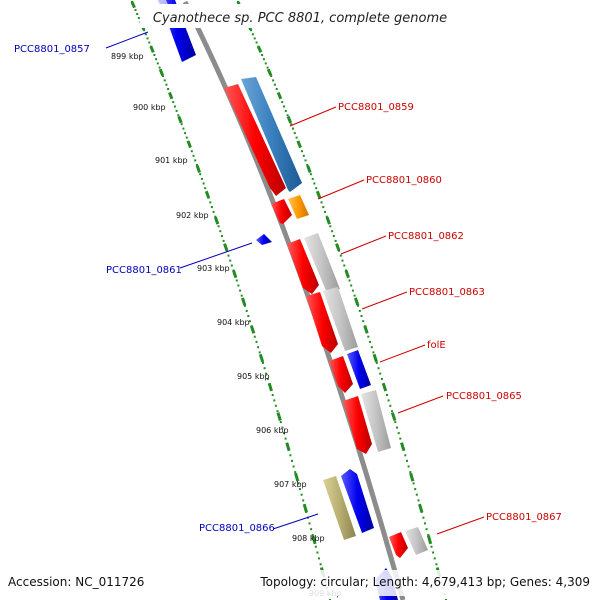 Image resolution: width=600 pixels, height=600 pixels. Describe the element at coordinates (426, 236) in the screenshot. I see `gene-label: PCC8801_0862` at that location.